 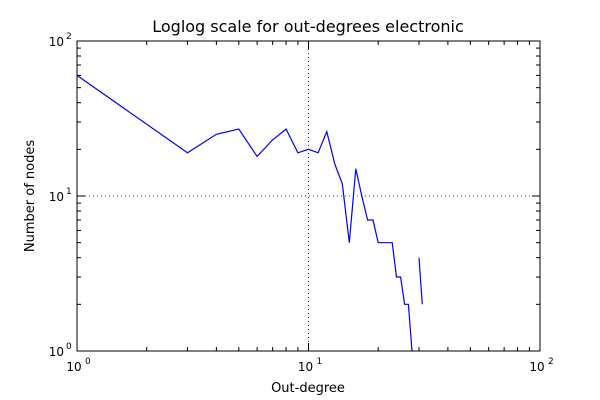 What do you see at coordinates (69, 192) in the screenshot?
I see `y-tick-exponent: 1` at bounding box center [69, 192].